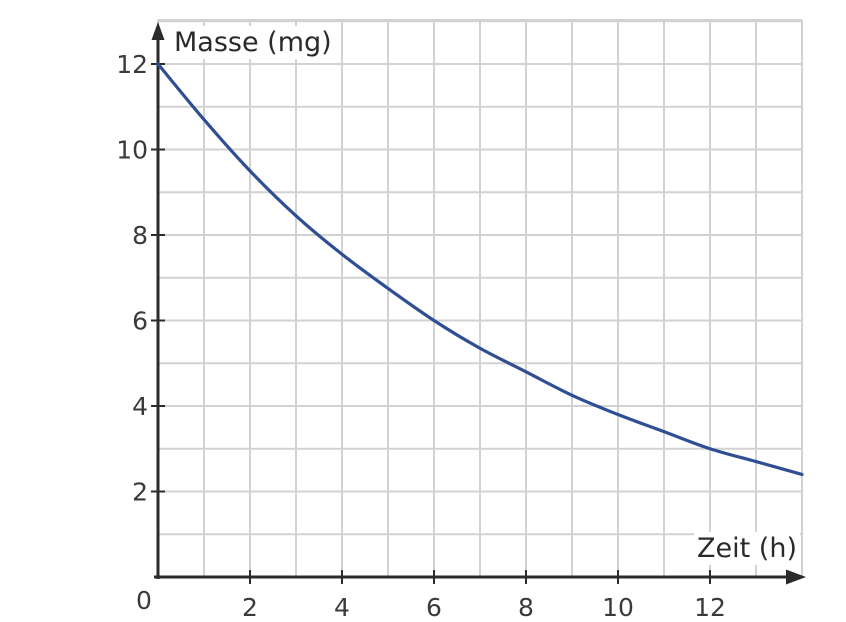 The height and width of the screenshot is (622, 846). What do you see at coordinates (144, 600) in the screenshot?
I see `origin-label: 0` at bounding box center [144, 600].